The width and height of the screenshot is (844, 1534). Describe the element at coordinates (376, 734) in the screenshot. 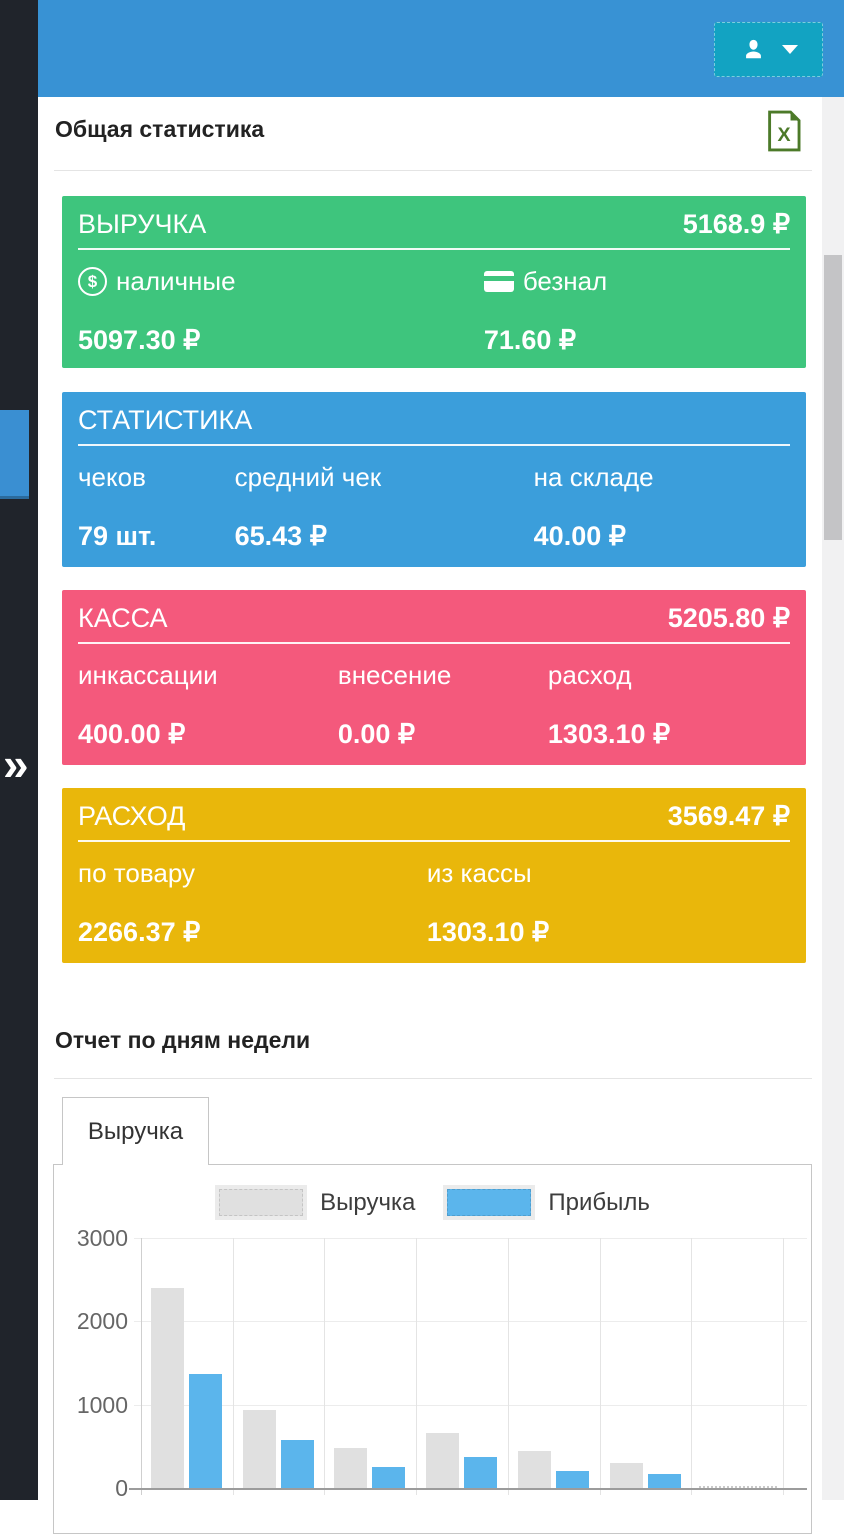

I see `card-item-value: 0.00 ₽` at that location.